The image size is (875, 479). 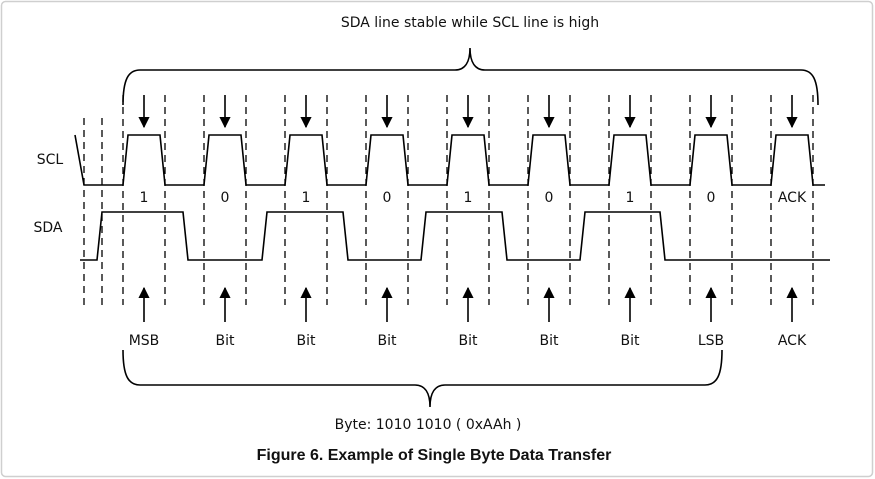 What do you see at coordinates (50, 160) in the screenshot?
I see `signal-label: SCL` at bounding box center [50, 160].